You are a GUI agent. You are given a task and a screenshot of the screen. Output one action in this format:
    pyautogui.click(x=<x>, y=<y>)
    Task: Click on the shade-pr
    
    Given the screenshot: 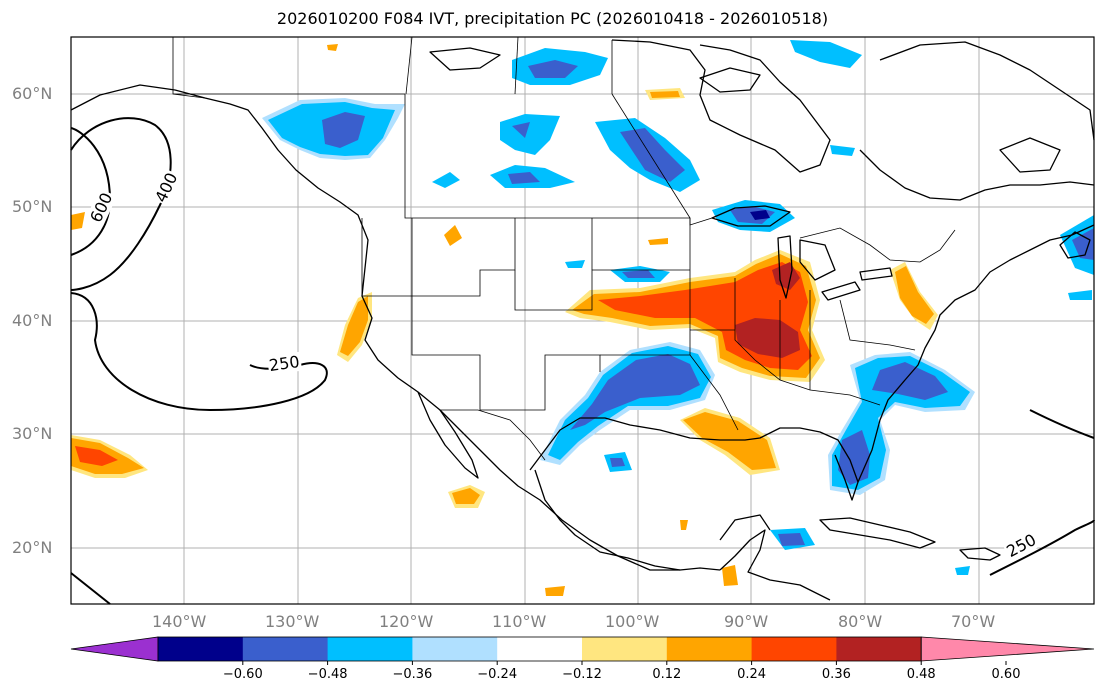 What is the action you would take?
    pyautogui.click(x=962, y=570)
    